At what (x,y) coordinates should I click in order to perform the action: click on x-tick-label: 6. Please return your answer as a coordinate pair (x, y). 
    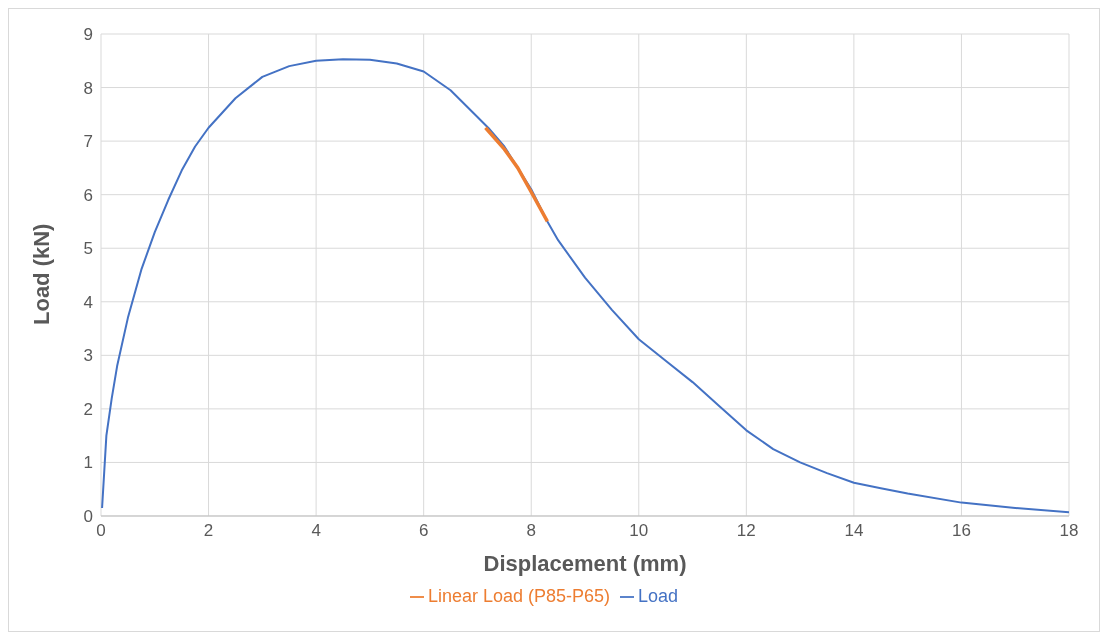
    Looking at the image, I should click on (423, 531).